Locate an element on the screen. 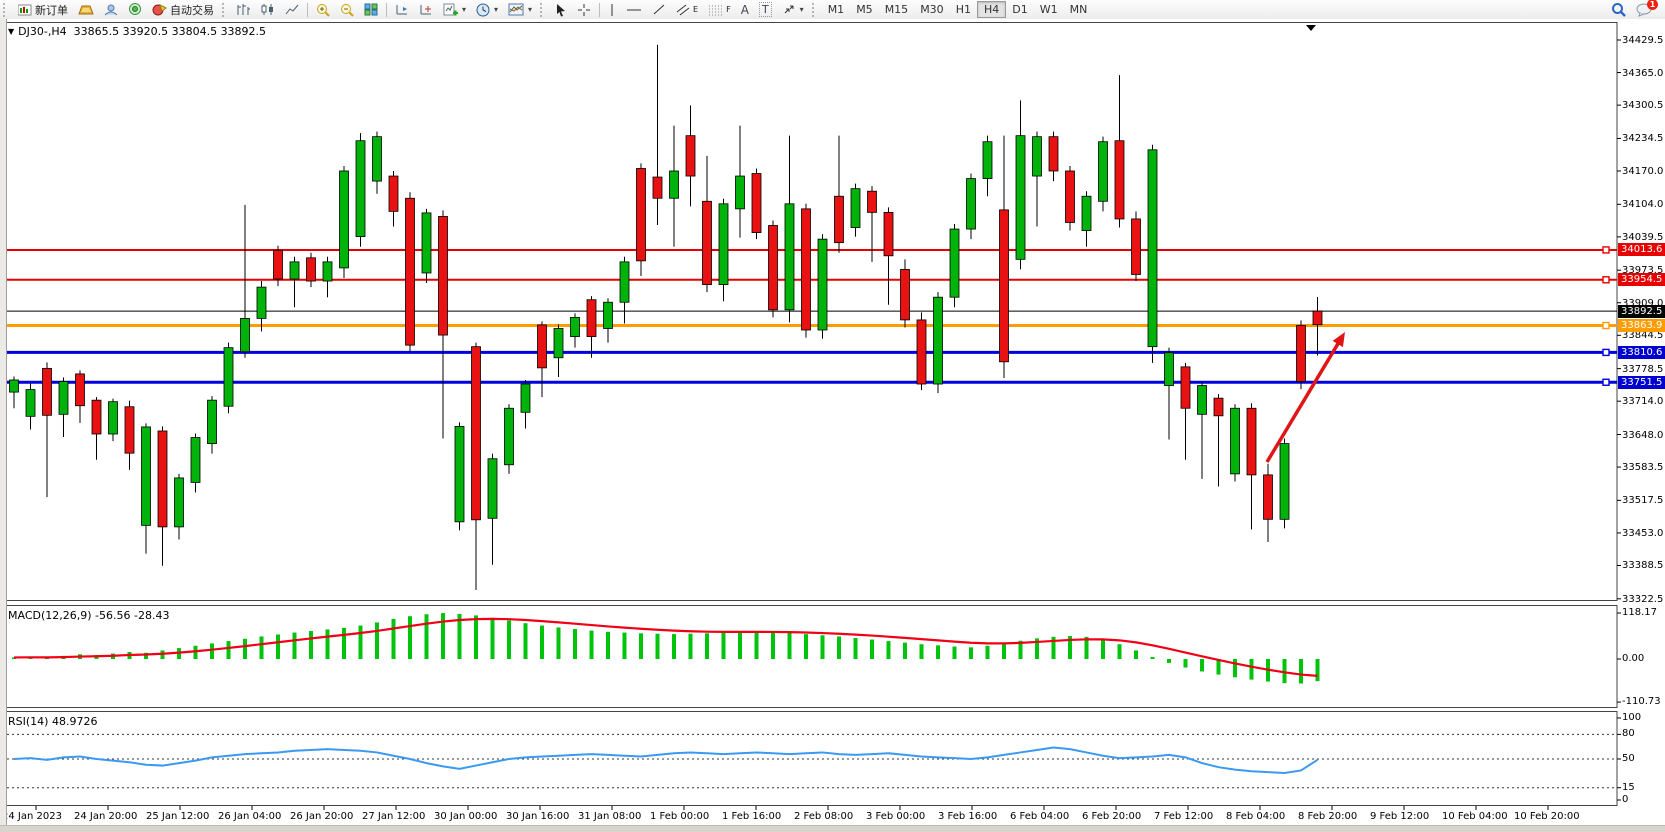  macd-values: -56.56 -28.43 is located at coordinates (132, 615).